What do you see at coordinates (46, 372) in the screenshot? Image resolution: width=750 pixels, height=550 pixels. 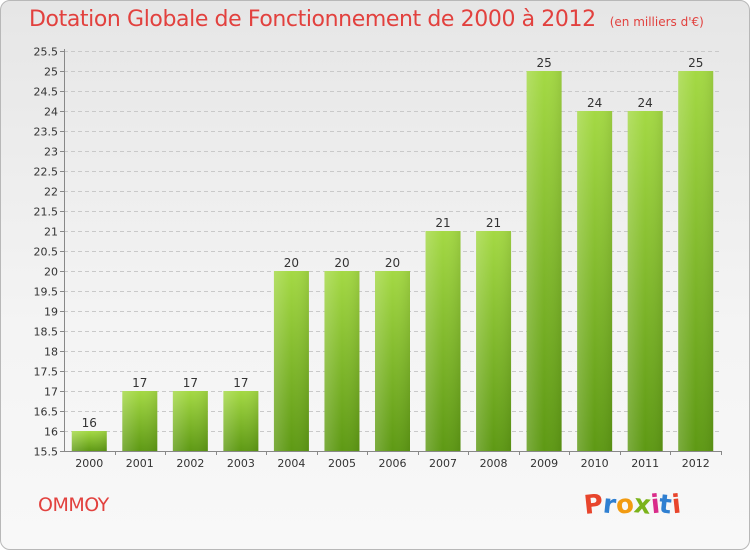 I see `y-tick-label: 17.5` at bounding box center [46, 372].